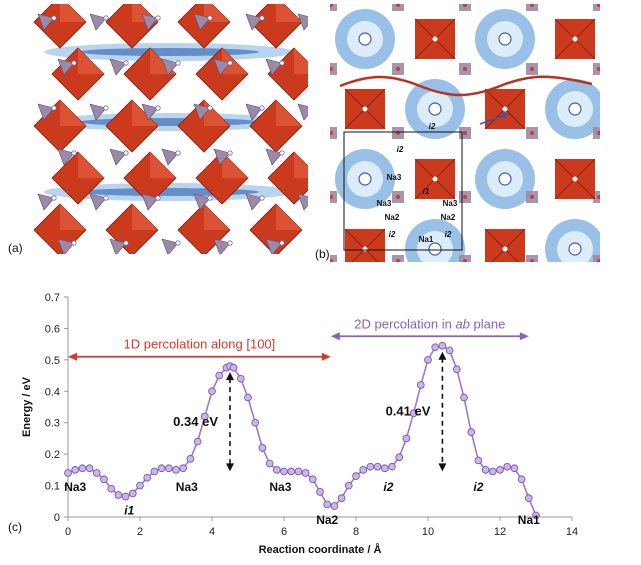  Describe the element at coordinates (408, 411) in the screenshot. I see `barrier-label: 0.41 eV` at that location.